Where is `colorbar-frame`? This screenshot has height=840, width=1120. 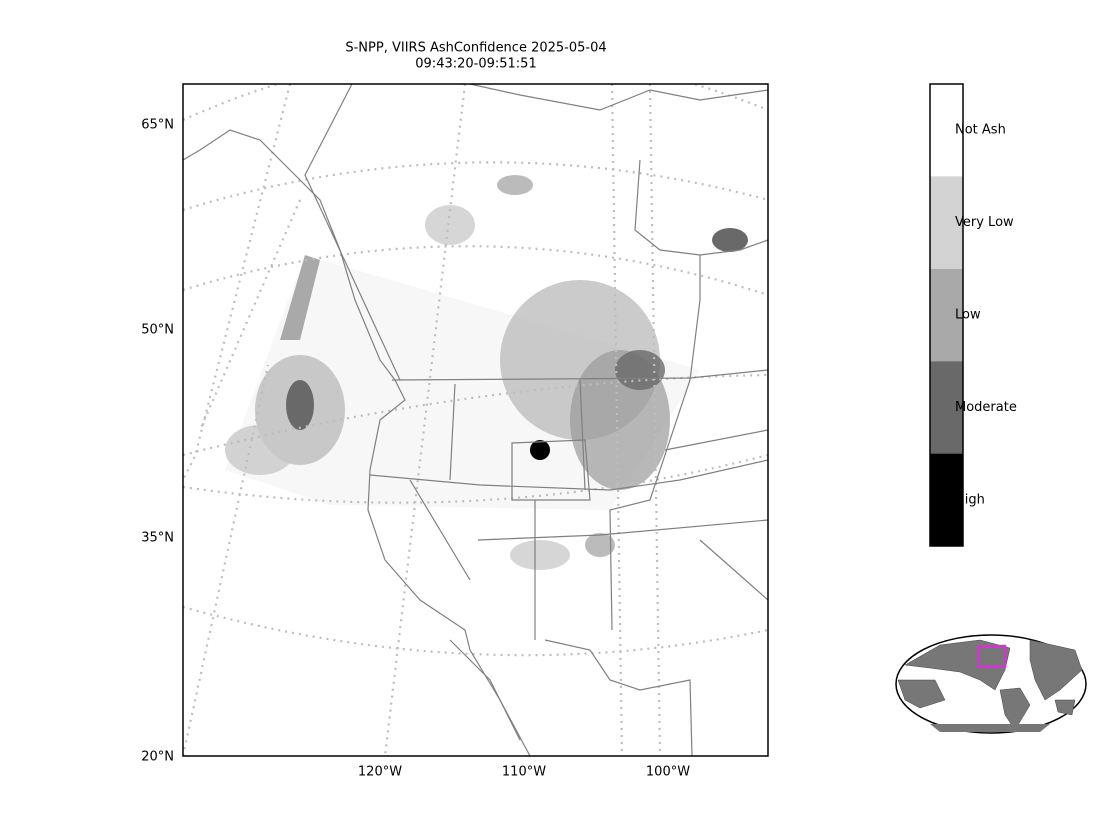
colorbar-frame is located at coordinates (946, 315).